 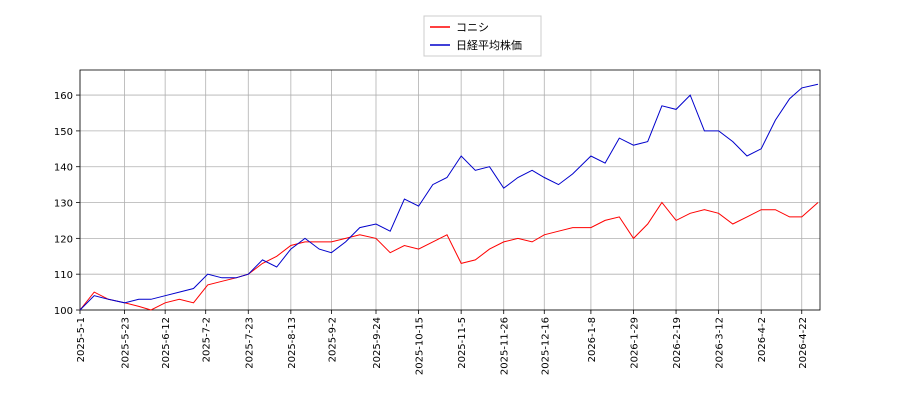 What do you see at coordinates (803, 343) in the screenshot?
I see `x-tick-label: 2026-4-22` at bounding box center [803, 343].